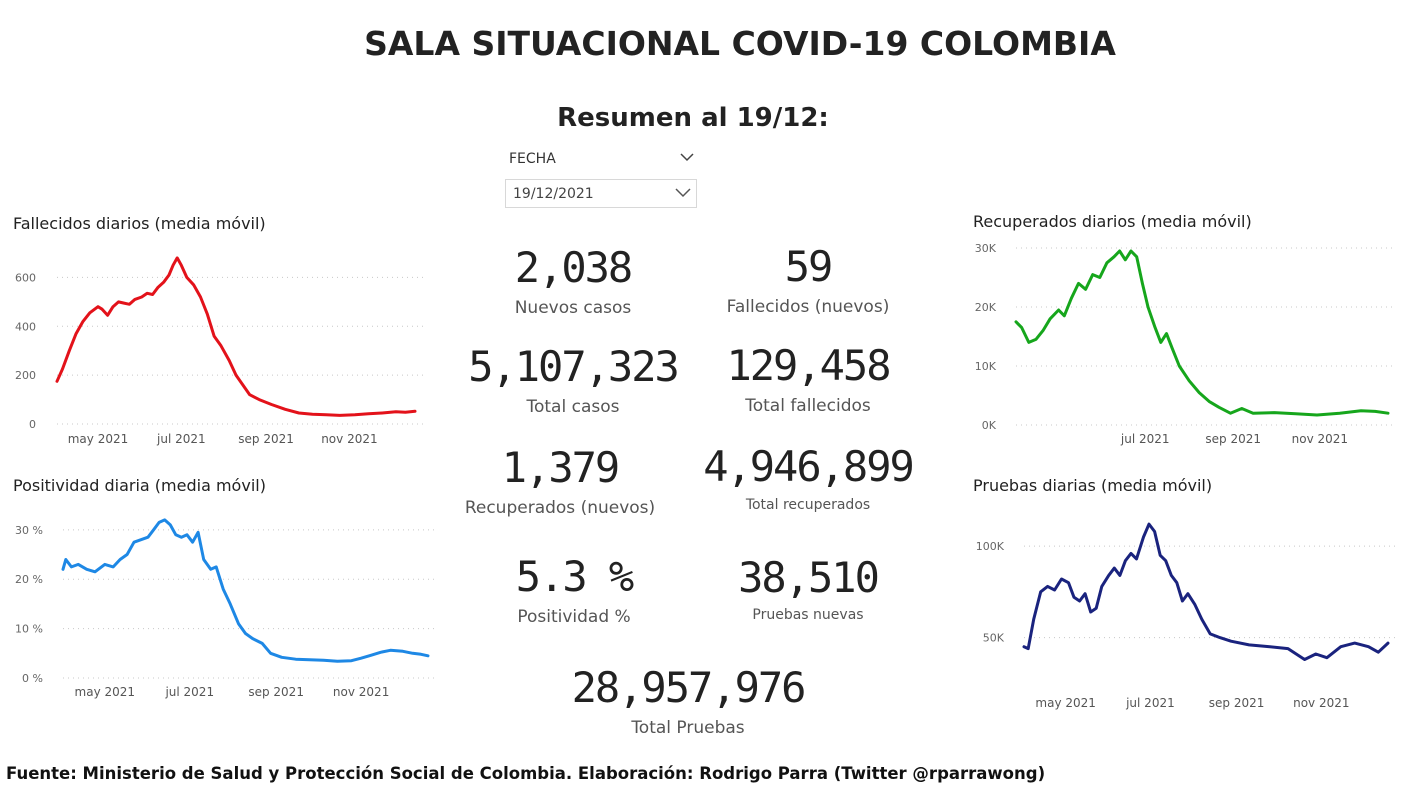  I want to click on y-tick-label: 10K, so click(986, 366).